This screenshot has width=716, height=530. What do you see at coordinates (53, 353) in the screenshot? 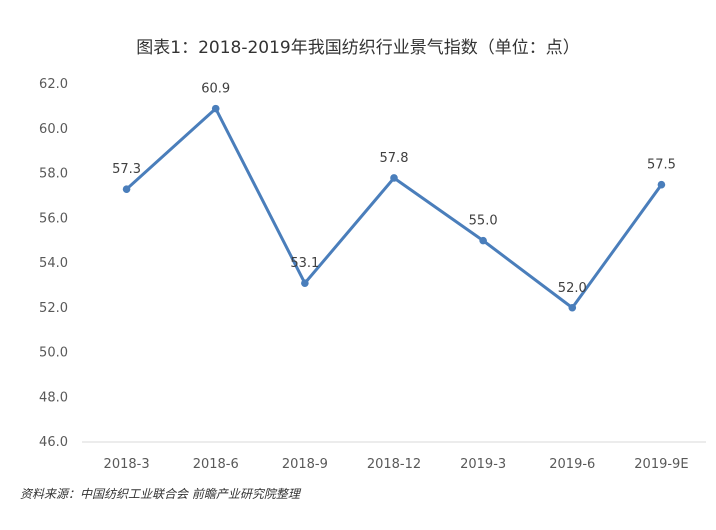
I see `y-tick-label: 50.0` at bounding box center [53, 353].